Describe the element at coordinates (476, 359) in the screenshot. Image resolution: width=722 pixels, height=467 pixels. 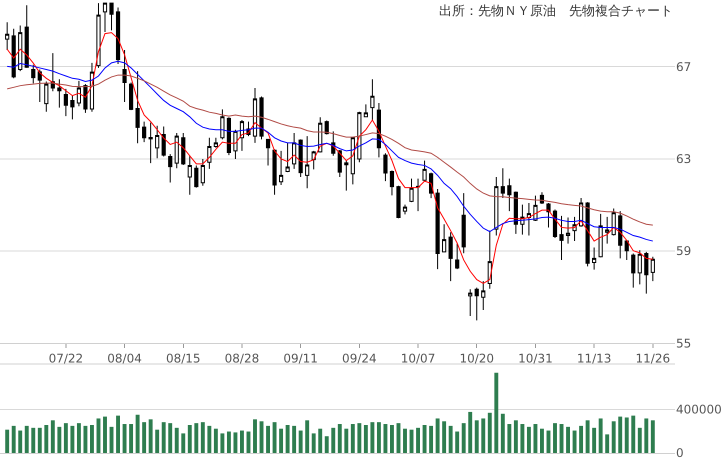
I see `x-tick-label: 10/20` at that location.